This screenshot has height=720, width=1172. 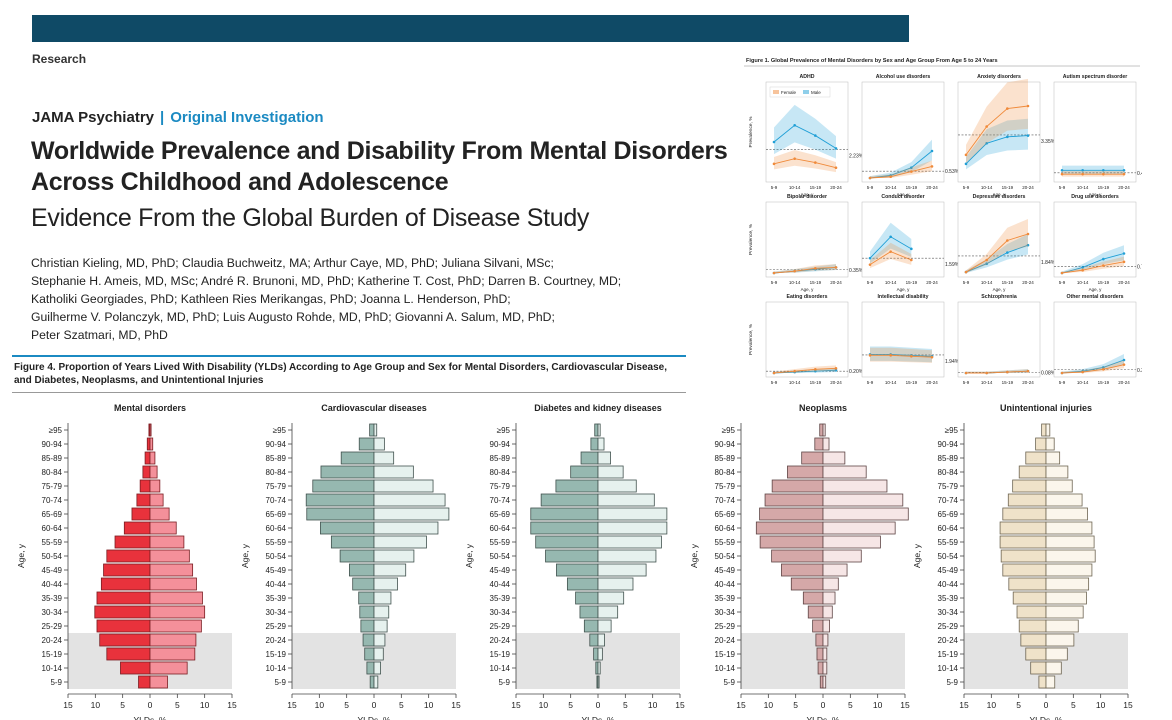 What do you see at coordinates (948, 528) in the screenshot?
I see `age-tick-label: 60-64` at bounding box center [948, 528].